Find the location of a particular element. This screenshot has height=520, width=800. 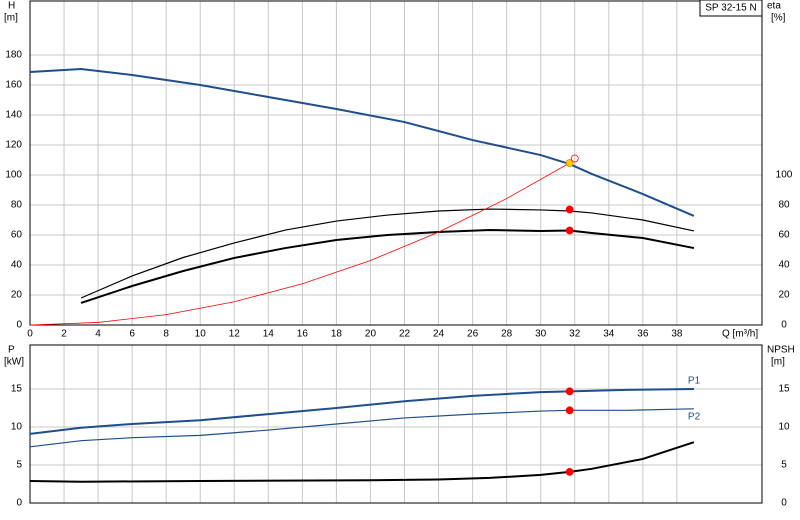

y-axis-label: [kW] is located at coordinates (14, 362).